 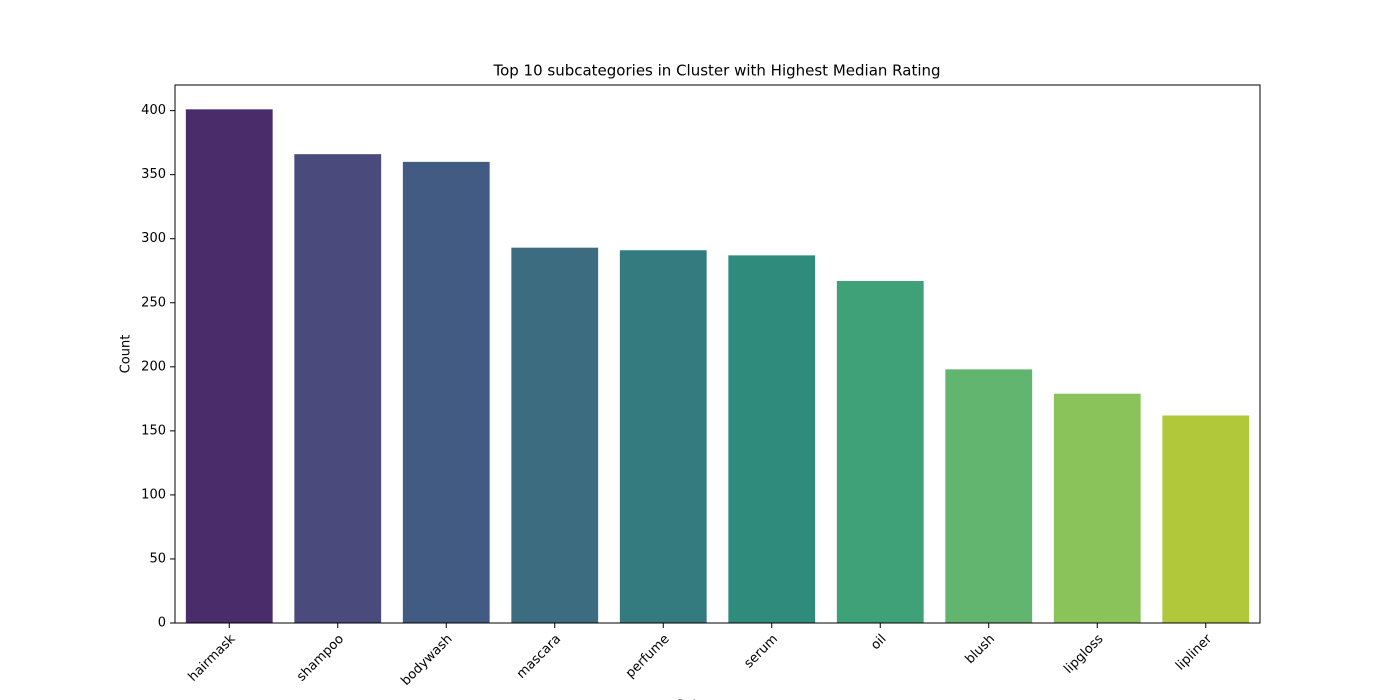 What do you see at coordinates (426, 660) in the screenshot?
I see `x-tick-label: bodywash` at bounding box center [426, 660].